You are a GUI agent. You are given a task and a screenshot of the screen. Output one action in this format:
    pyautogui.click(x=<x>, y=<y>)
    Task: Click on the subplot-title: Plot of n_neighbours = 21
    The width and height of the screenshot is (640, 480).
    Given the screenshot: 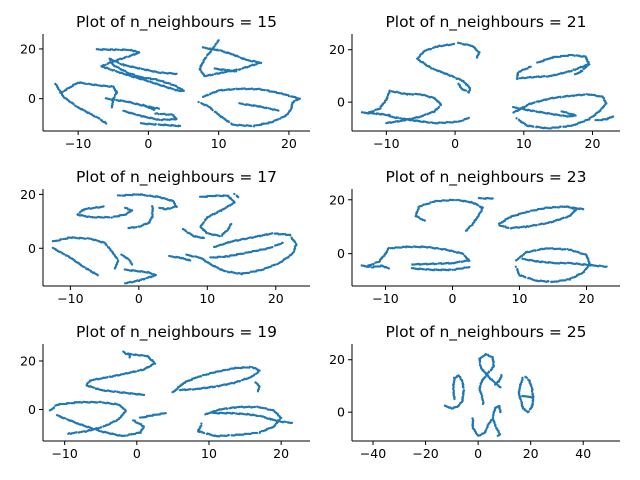 What is the action you would take?
    pyautogui.click(x=485, y=22)
    